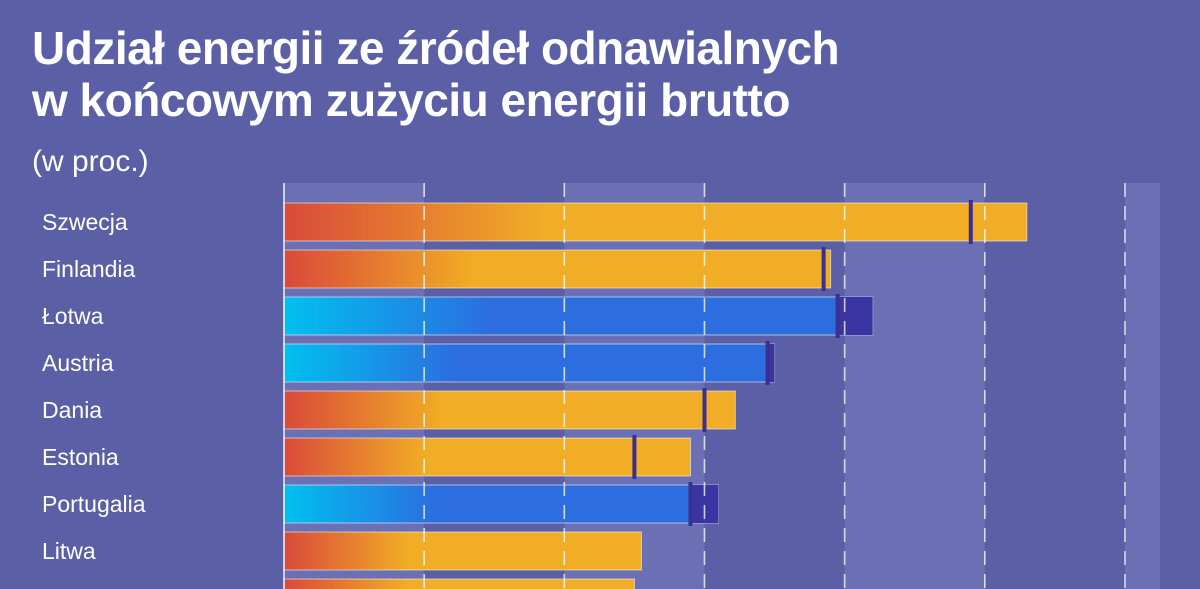 This screenshot has width=1200, height=589. What do you see at coordinates (72, 410) in the screenshot?
I see `category-label: Dania` at bounding box center [72, 410].